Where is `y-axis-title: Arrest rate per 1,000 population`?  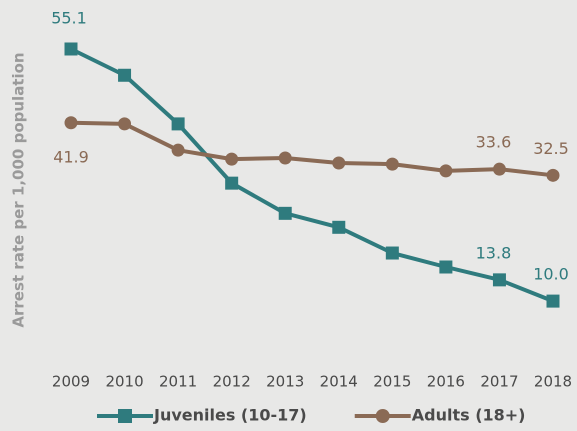
y-axis-title: Arrest rate per 1,000 population is located at coordinates (19, 189).